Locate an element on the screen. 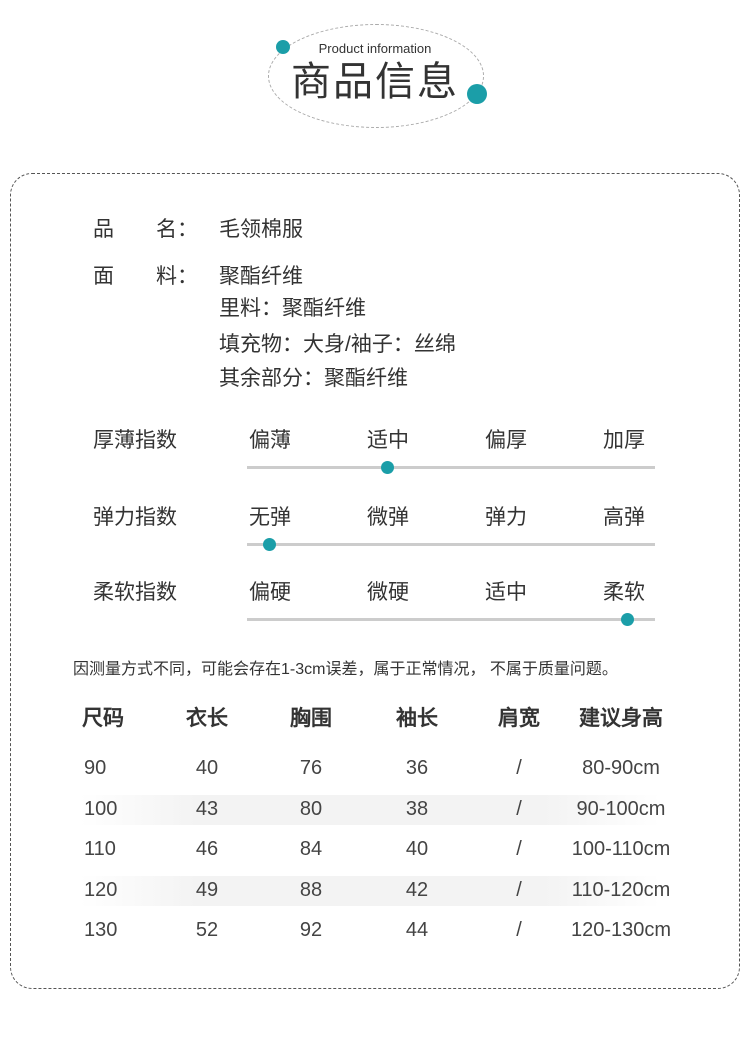 The image size is (750, 1059). fabric-label: 面 料： is located at coordinates (145, 276).